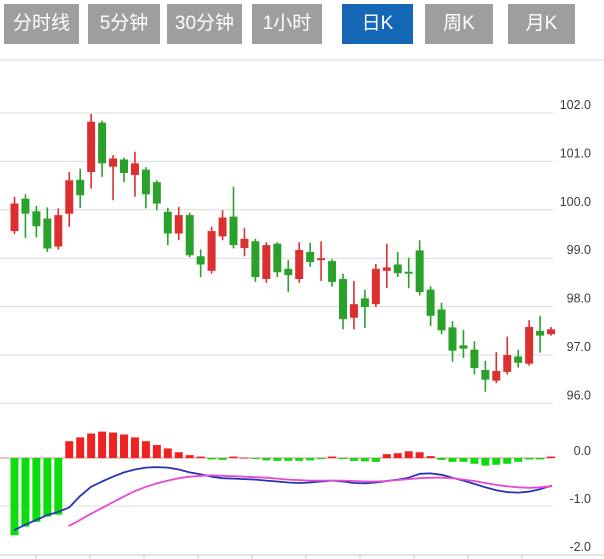 The height and width of the screenshot is (559, 604). Describe the element at coordinates (580, 547) in the screenshot. I see `macd-axis-label: -2.0` at that location.